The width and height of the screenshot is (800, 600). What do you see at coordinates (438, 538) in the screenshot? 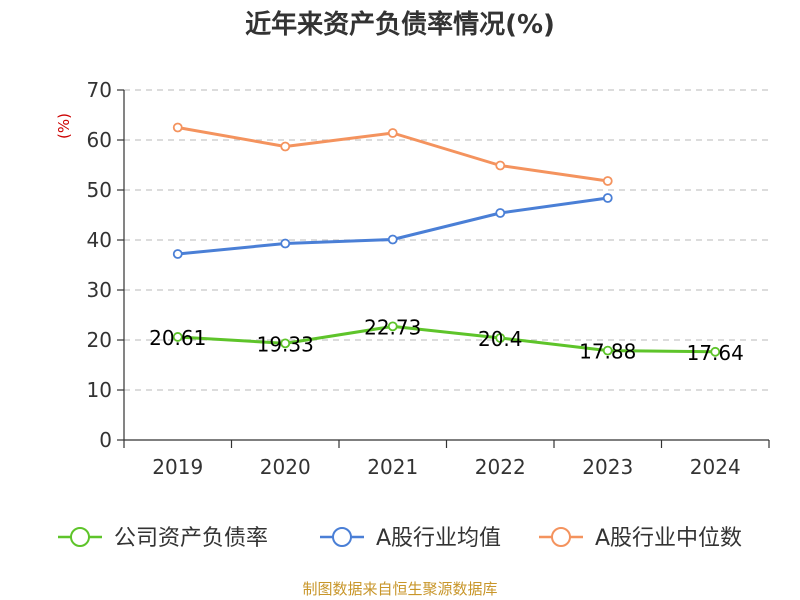
I see `legend-label-1: A股行业均值` at bounding box center [438, 538].